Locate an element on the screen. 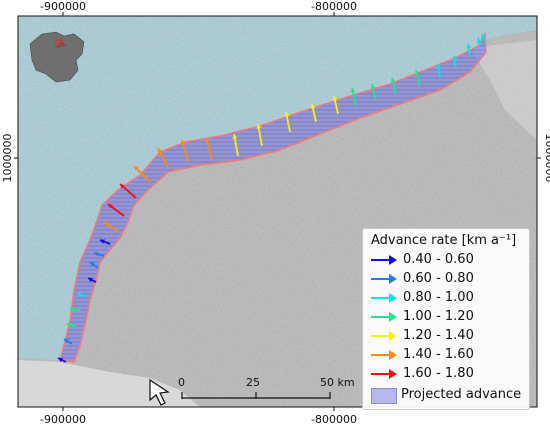 The width and height of the screenshot is (550, 429). x-tick-top-0: -900000 is located at coordinates (63, 6).